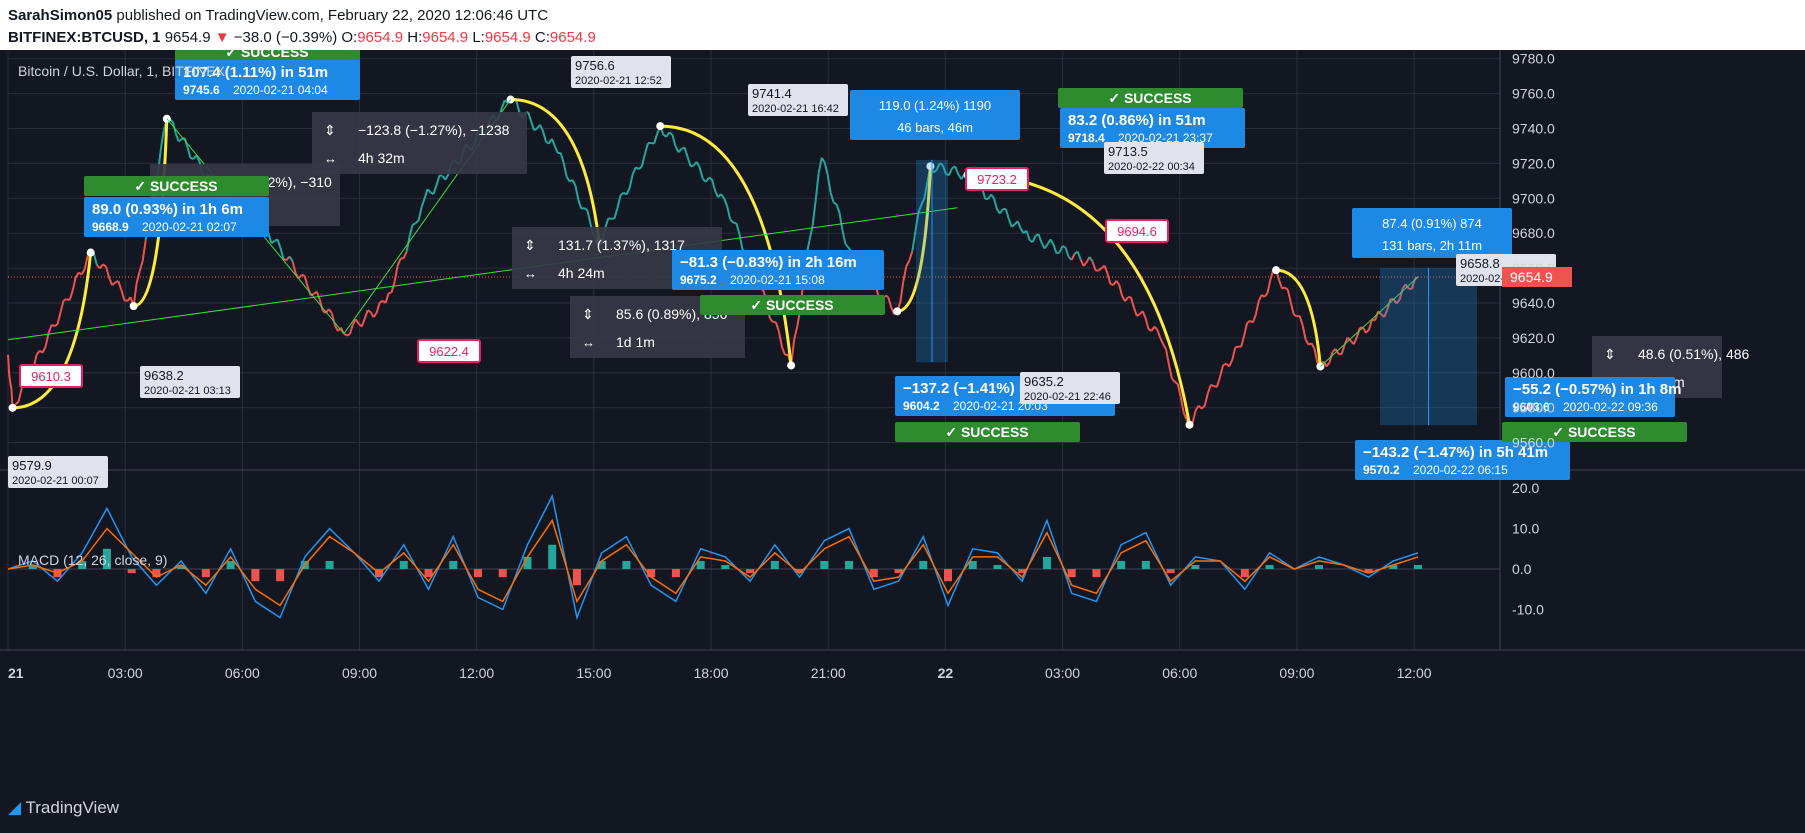 The image size is (1805, 833). What do you see at coordinates (1044, 381) in the screenshot?
I see `point-label-price: 9635.2` at bounding box center [1044, 381].